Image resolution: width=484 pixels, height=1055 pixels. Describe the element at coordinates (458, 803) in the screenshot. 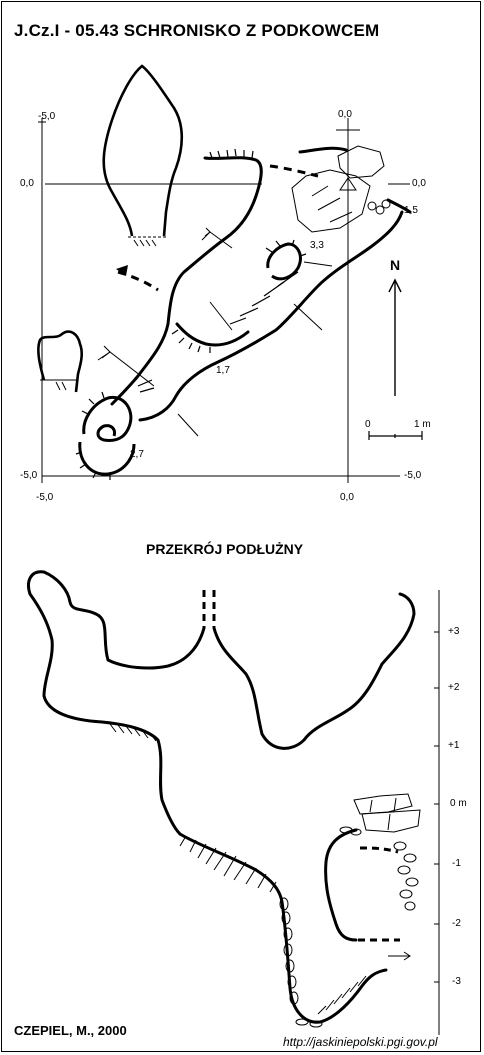

I see `depth-scale-label: 0 m` at that location.